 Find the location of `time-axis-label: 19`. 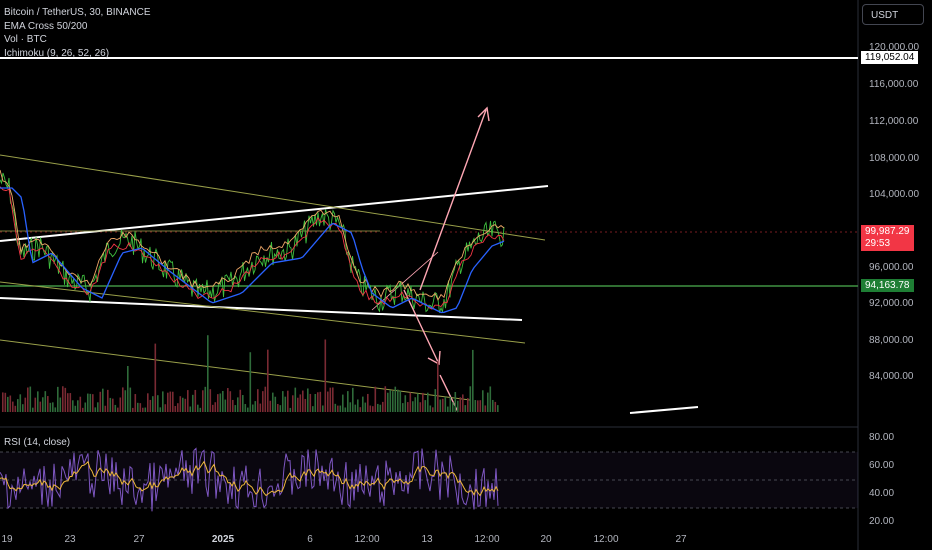

time-axis-label: 19 is located at coordinates (7, 539).